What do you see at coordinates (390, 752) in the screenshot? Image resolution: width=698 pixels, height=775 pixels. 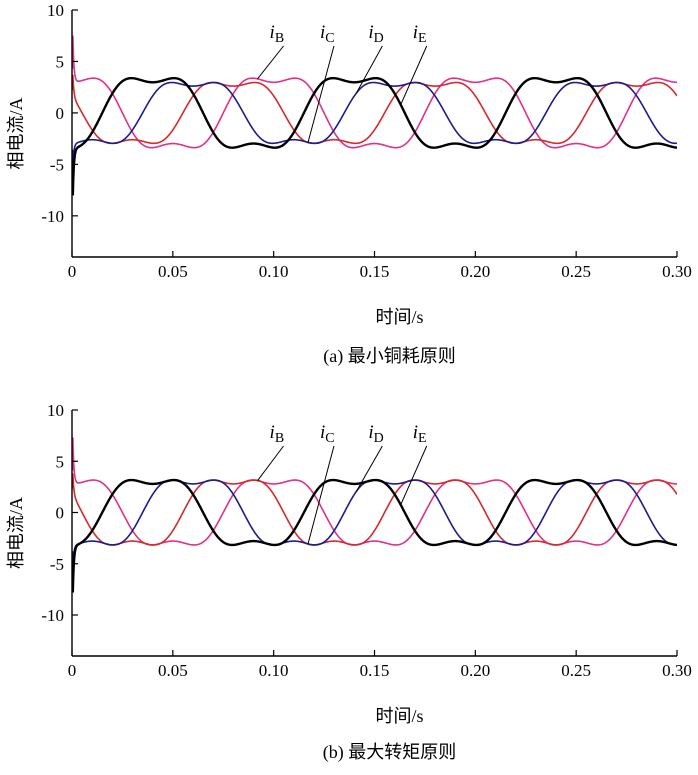 I see `chart-caption: (b) 最大转矩原则` at bounding box center [390, 752].